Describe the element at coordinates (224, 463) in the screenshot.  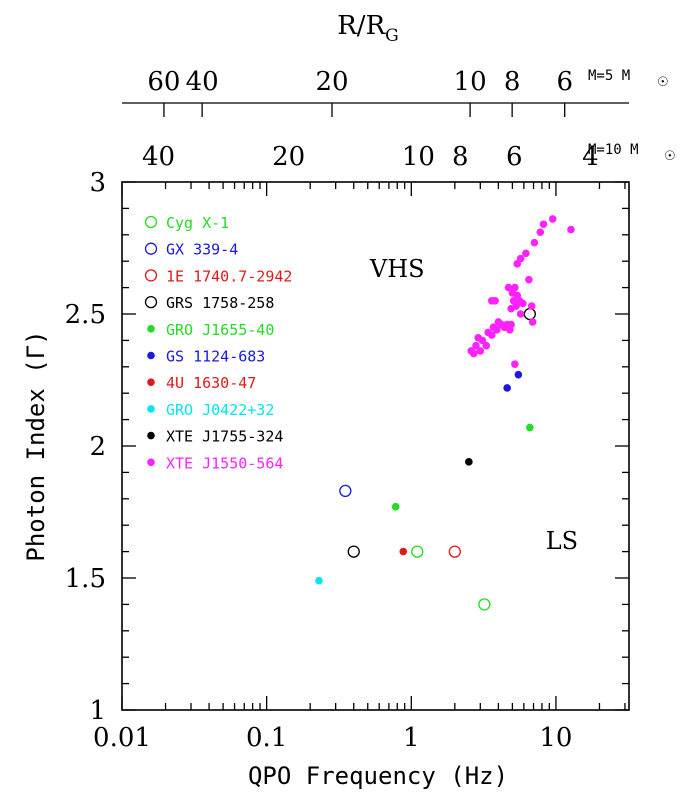
I see `legend-label: XTE J1550-564` at that location.